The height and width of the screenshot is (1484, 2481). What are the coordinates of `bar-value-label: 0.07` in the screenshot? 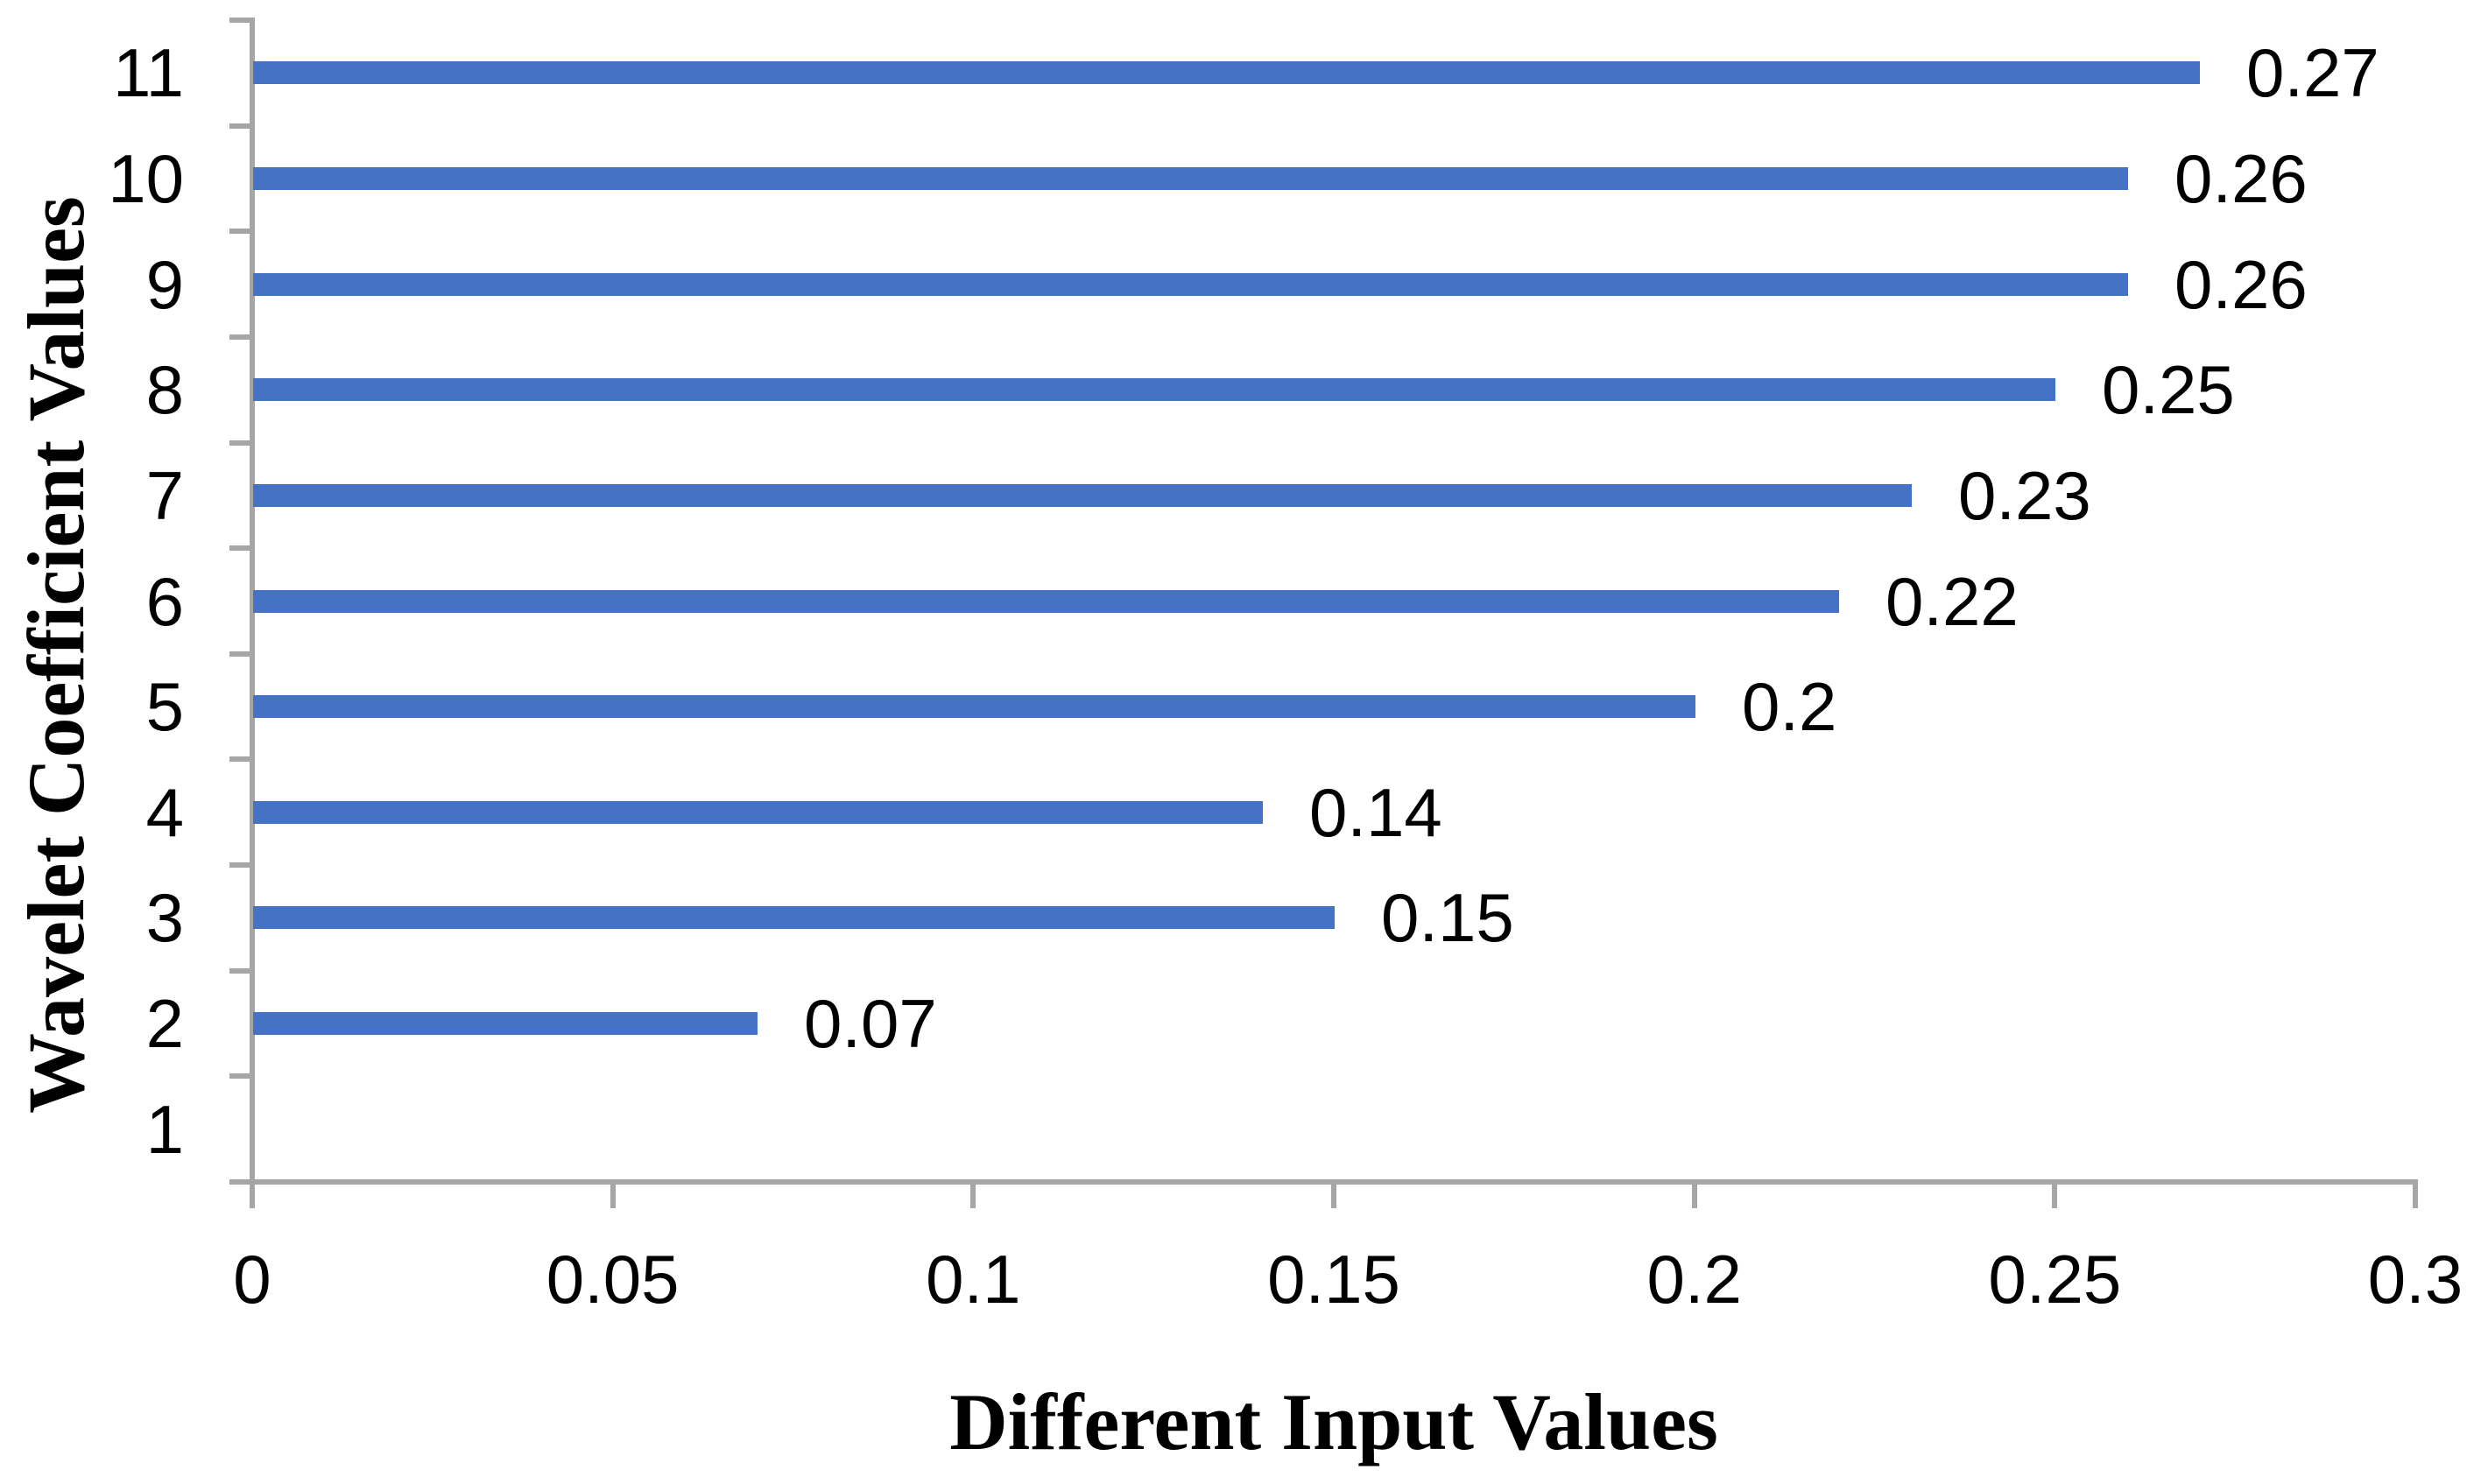 It's located at (871, 1024).